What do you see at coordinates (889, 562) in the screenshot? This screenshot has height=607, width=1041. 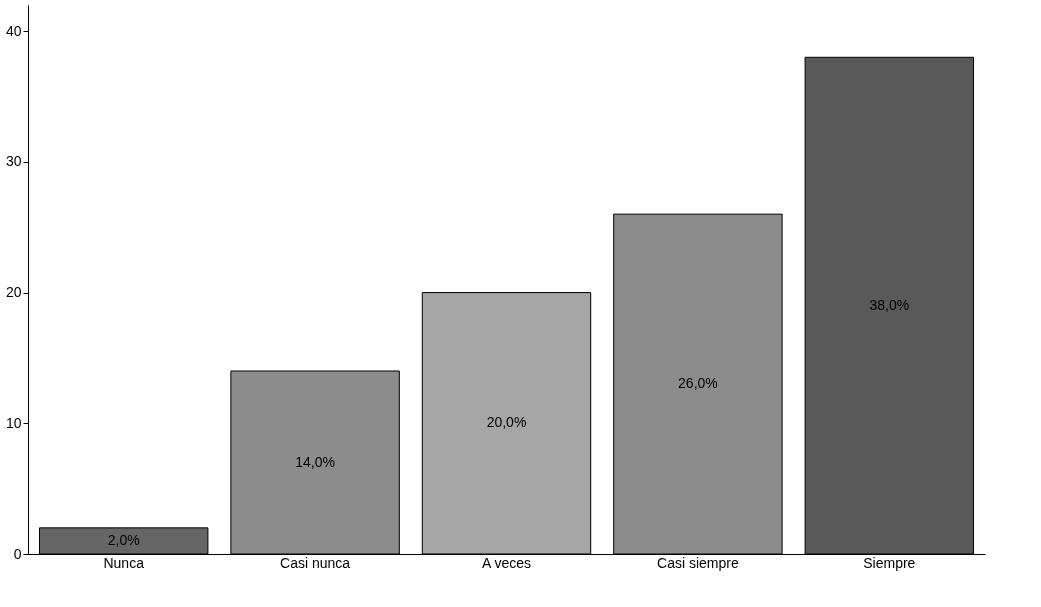 I see `x-tick-label: Siempre` at bounding box center [889, 562].